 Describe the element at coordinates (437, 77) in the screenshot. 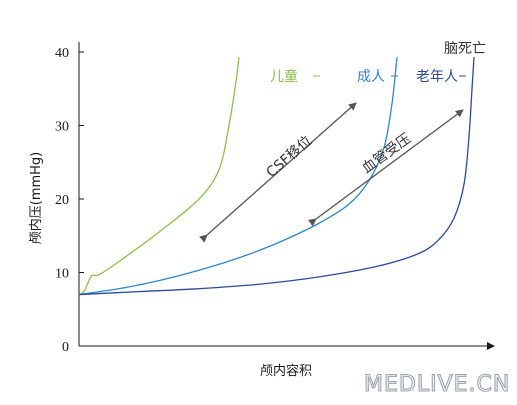

I see `series-label-elderly: 老年人` at that location.